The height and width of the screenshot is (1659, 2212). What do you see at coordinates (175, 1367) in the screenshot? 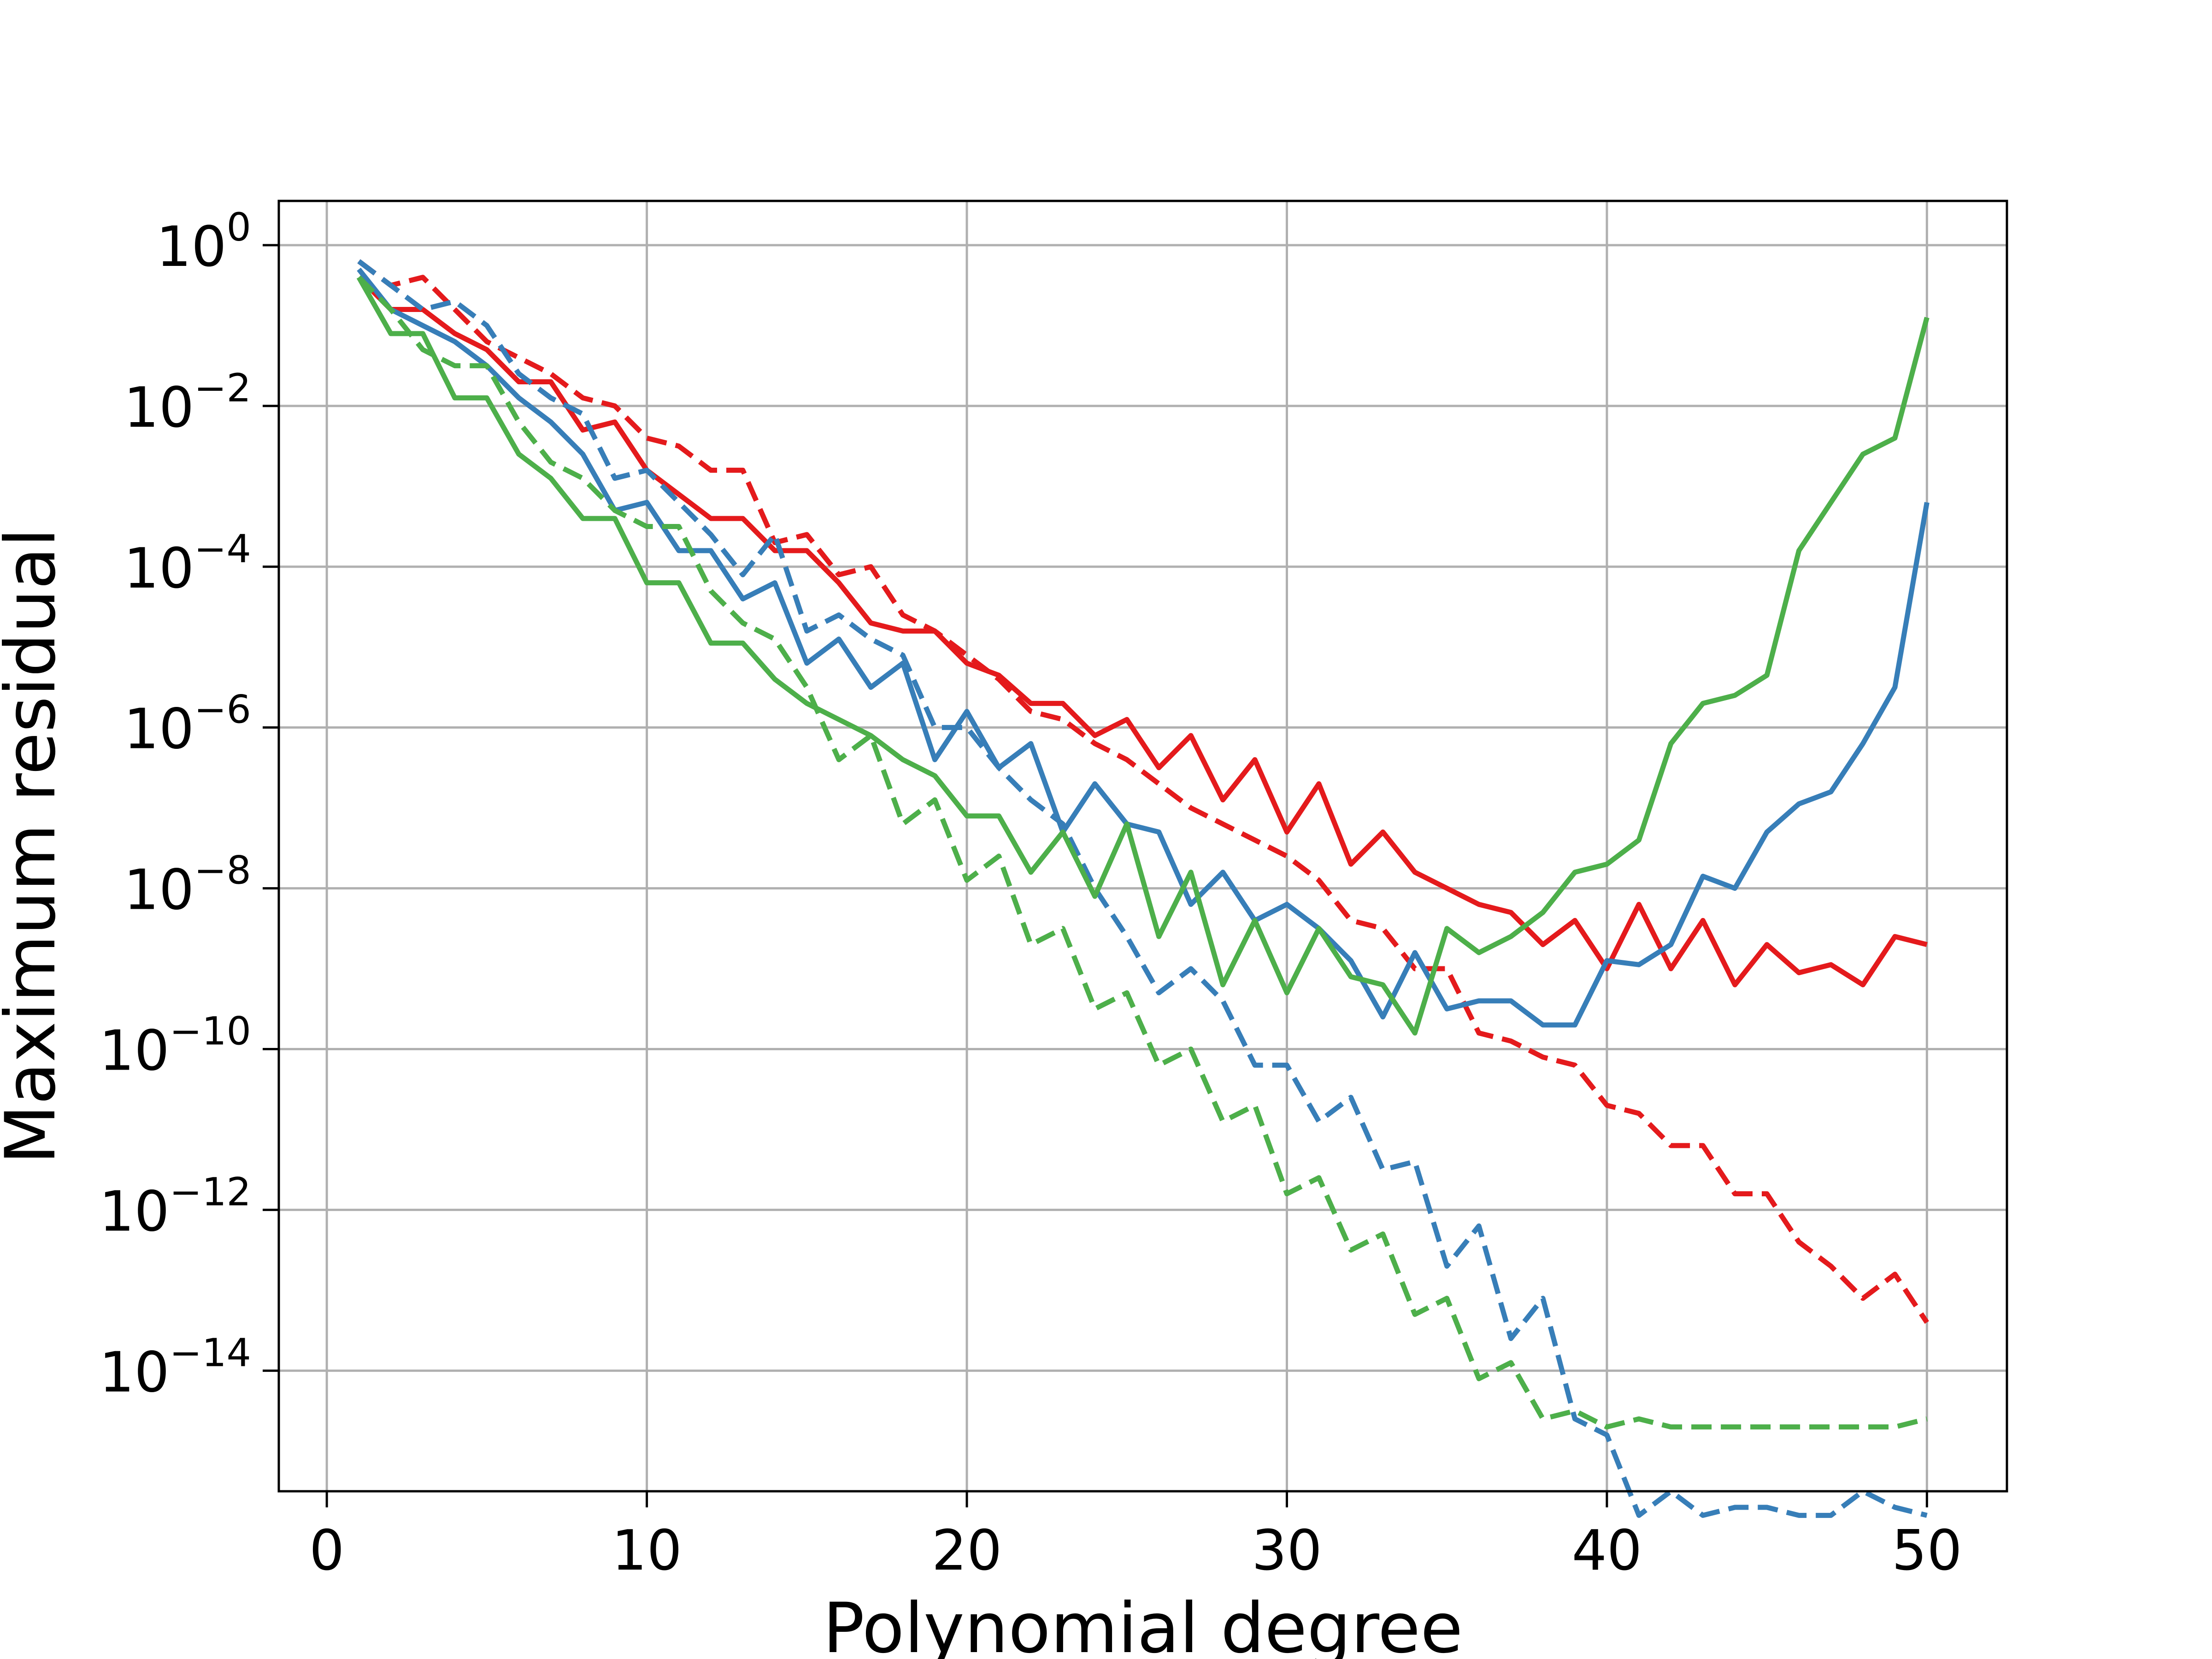
I see `y-tick-label: 10⁻¹⁴` at bounding box center [175, 1367].